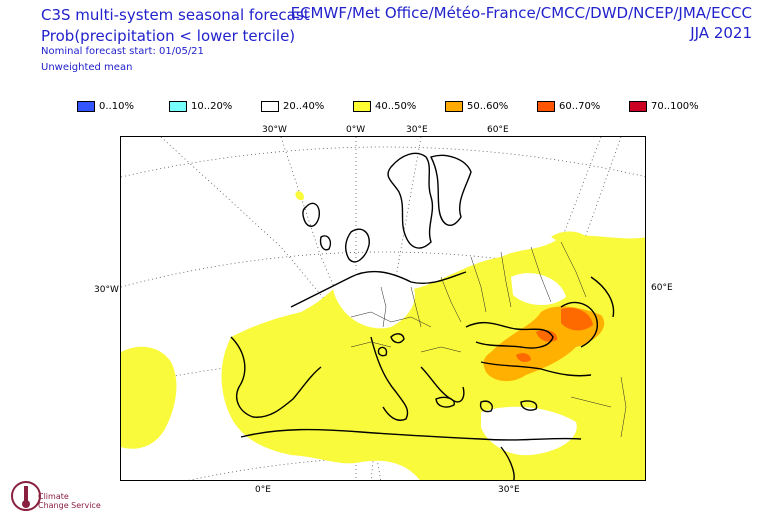  I want to click on legend-item: 70..100%, so click(664, 104).